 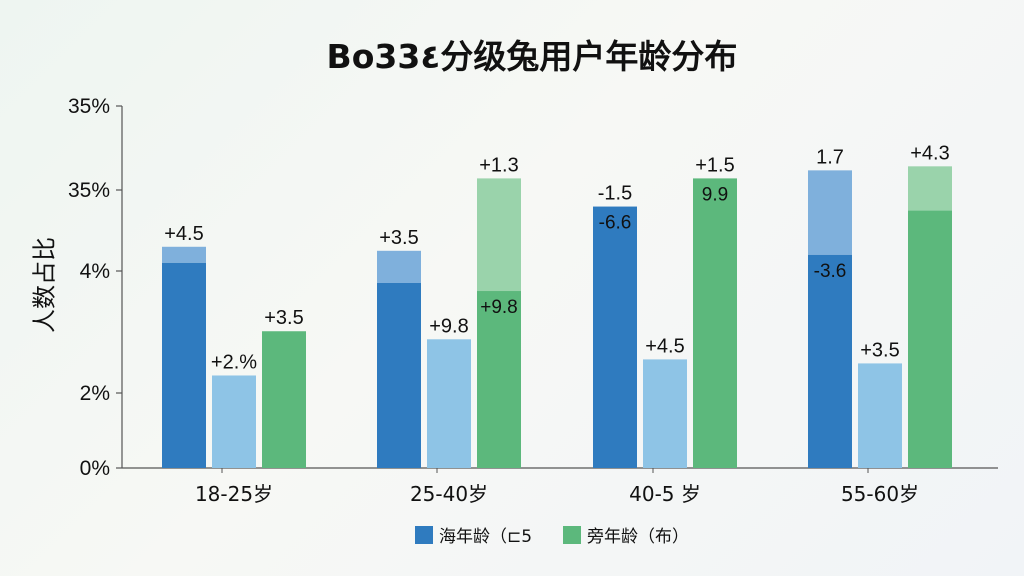 I want to click on data-label-inner: -3.6, so click(x=830, y=271).